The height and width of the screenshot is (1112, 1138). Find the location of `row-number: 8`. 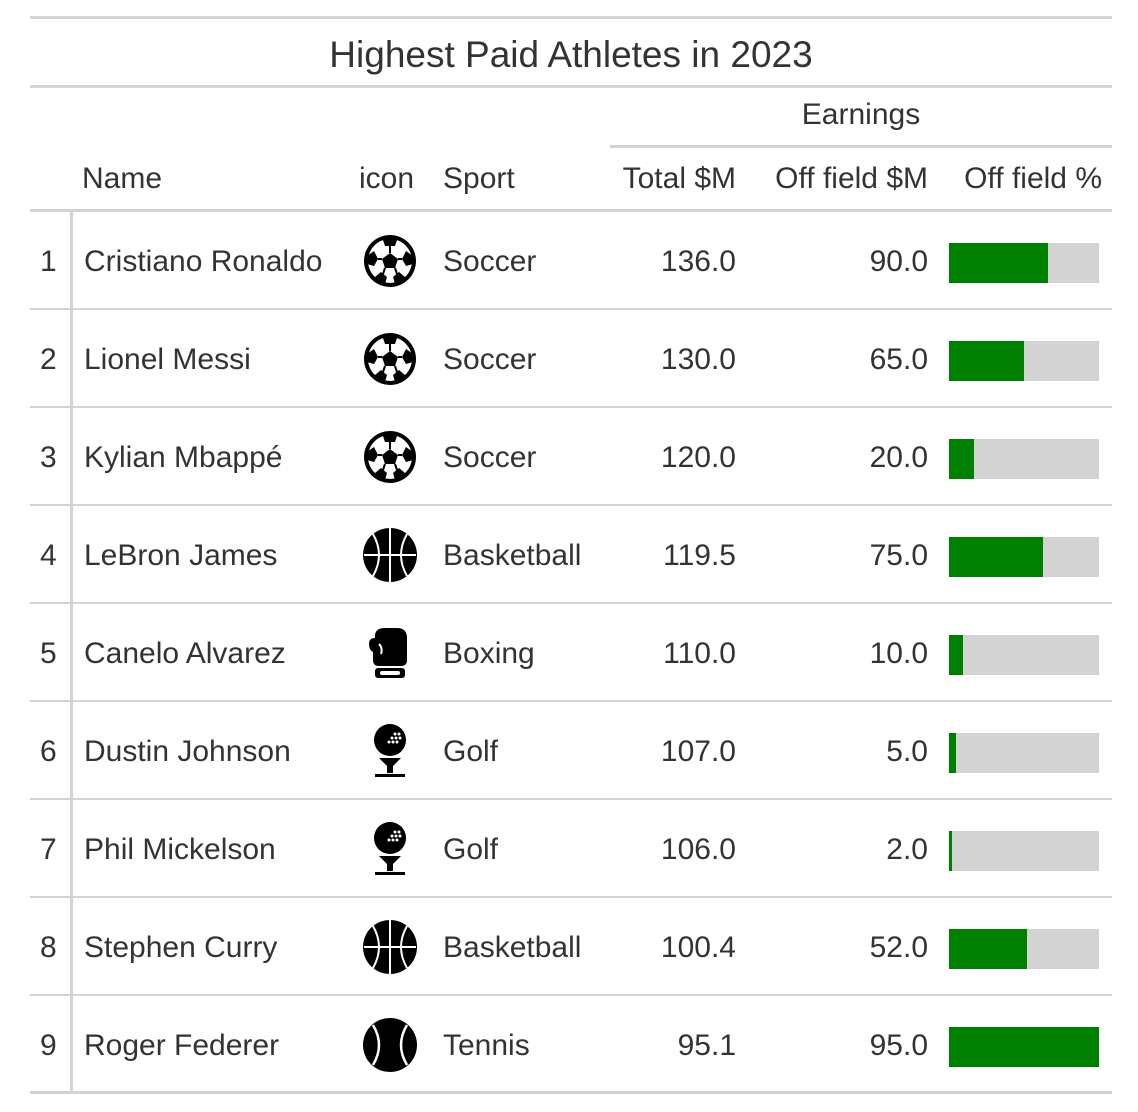

row-number: 8 is located at coordinates (48, 947).